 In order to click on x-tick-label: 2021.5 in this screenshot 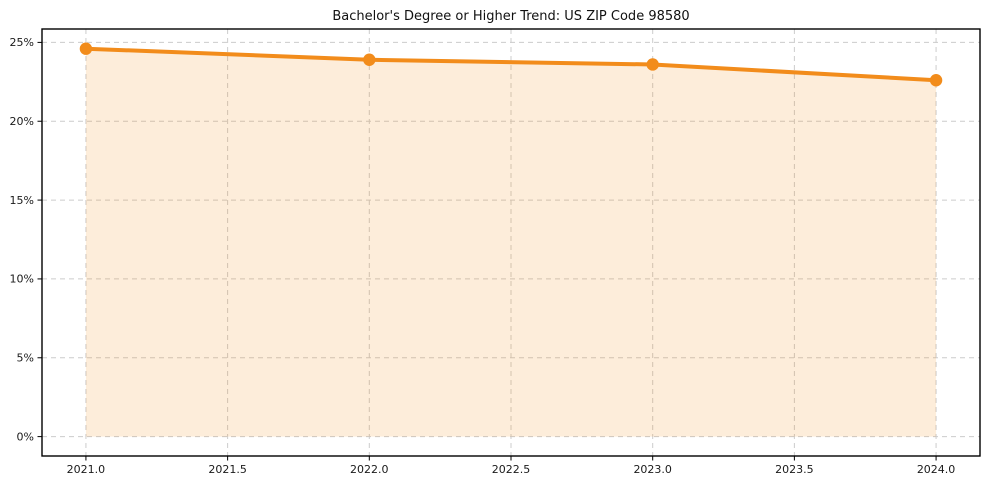, I will do `click(227, 469)`.